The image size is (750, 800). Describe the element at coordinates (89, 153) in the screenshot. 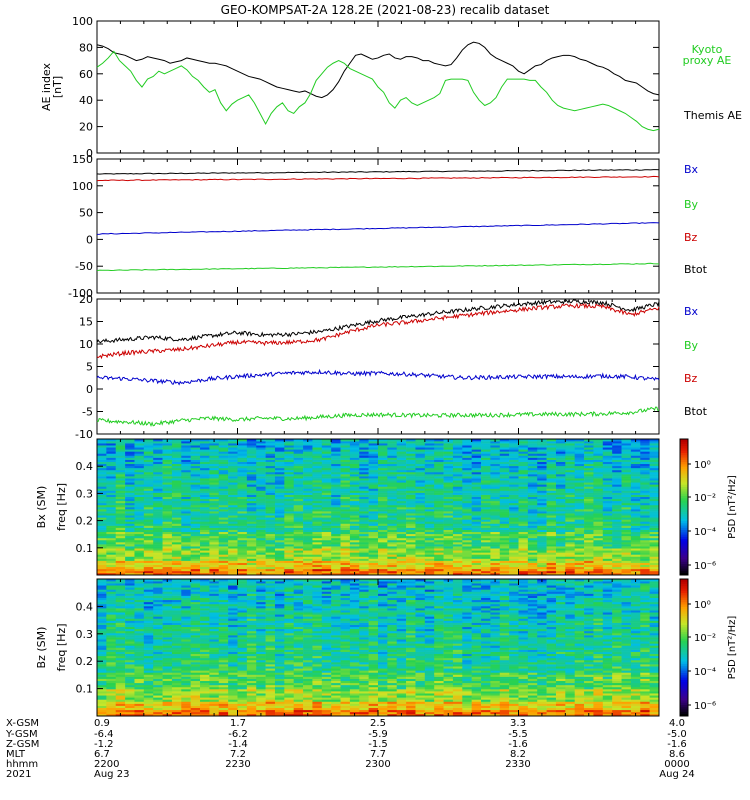

I see `y-tick-label: 0` at that location.